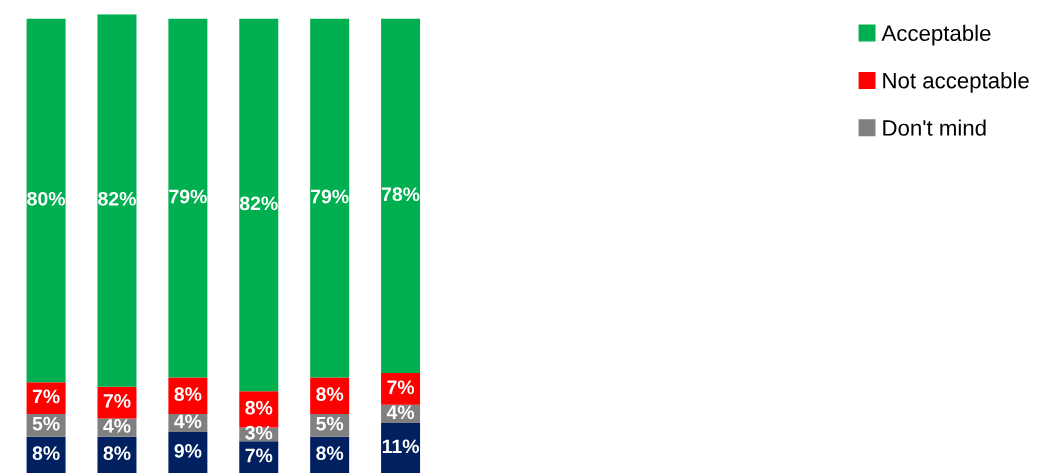  I want to click on data-label: 80%, so click(46, 198).